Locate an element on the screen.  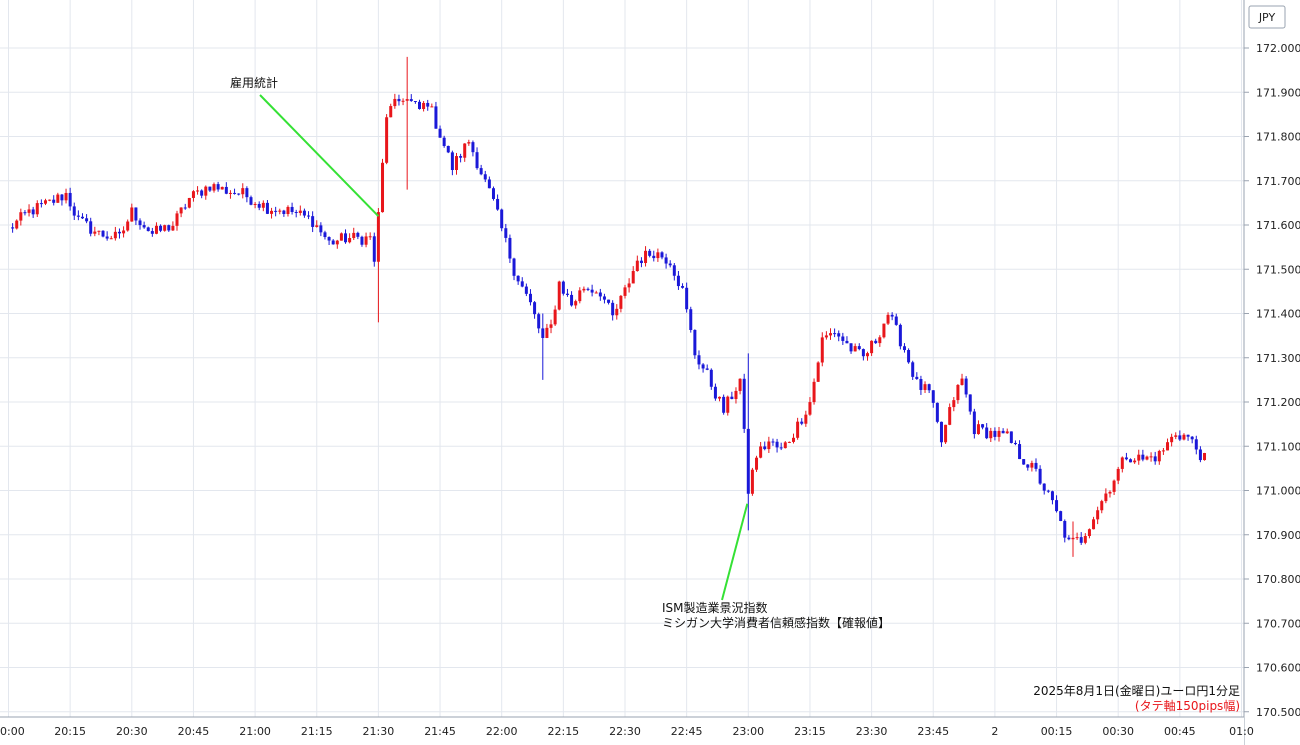
price-tick-1: 171.900 is located at coordinates (1278, 92).